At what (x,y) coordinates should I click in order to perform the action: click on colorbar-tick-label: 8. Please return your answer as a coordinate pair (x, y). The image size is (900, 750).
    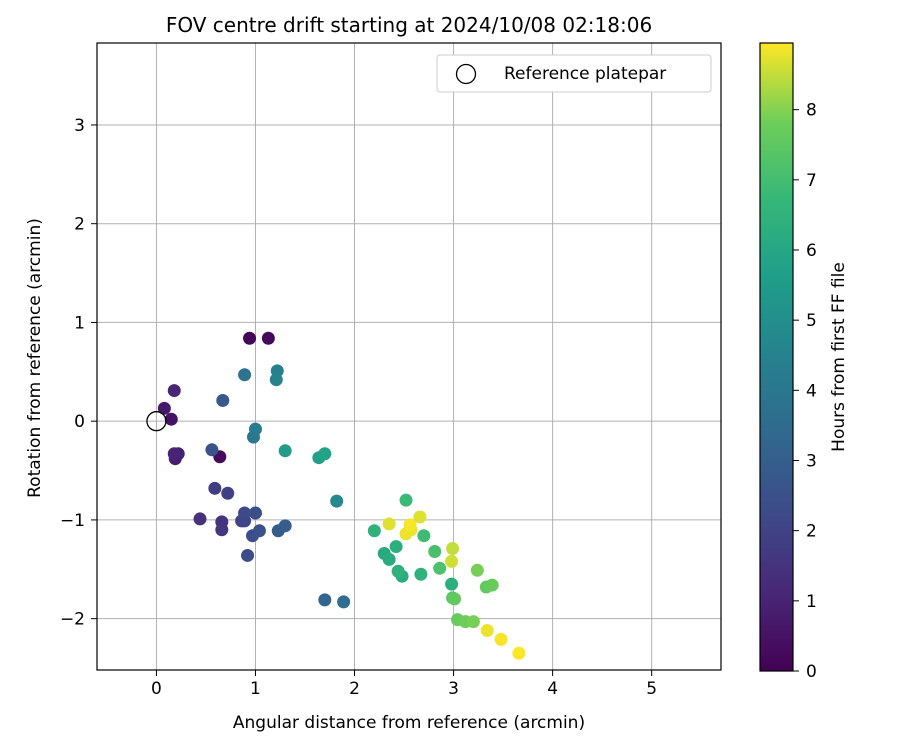
    Looking at the image, I should click on (811, 111).